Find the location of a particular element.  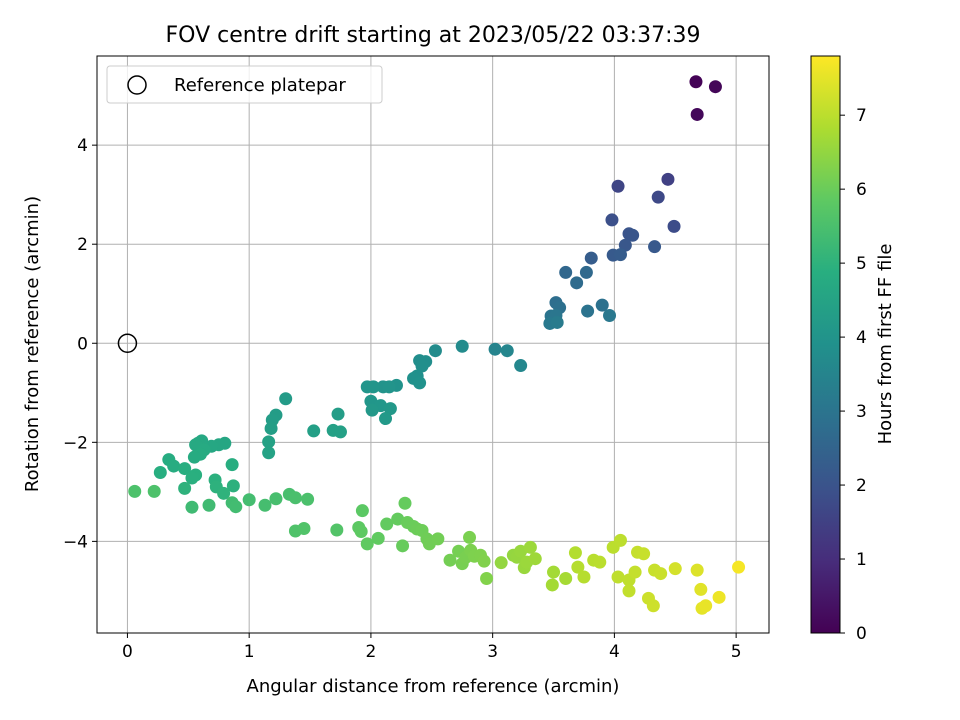

x-axis-label: Angular distance from reference (arcmin) is located at coordinates (433, 686).